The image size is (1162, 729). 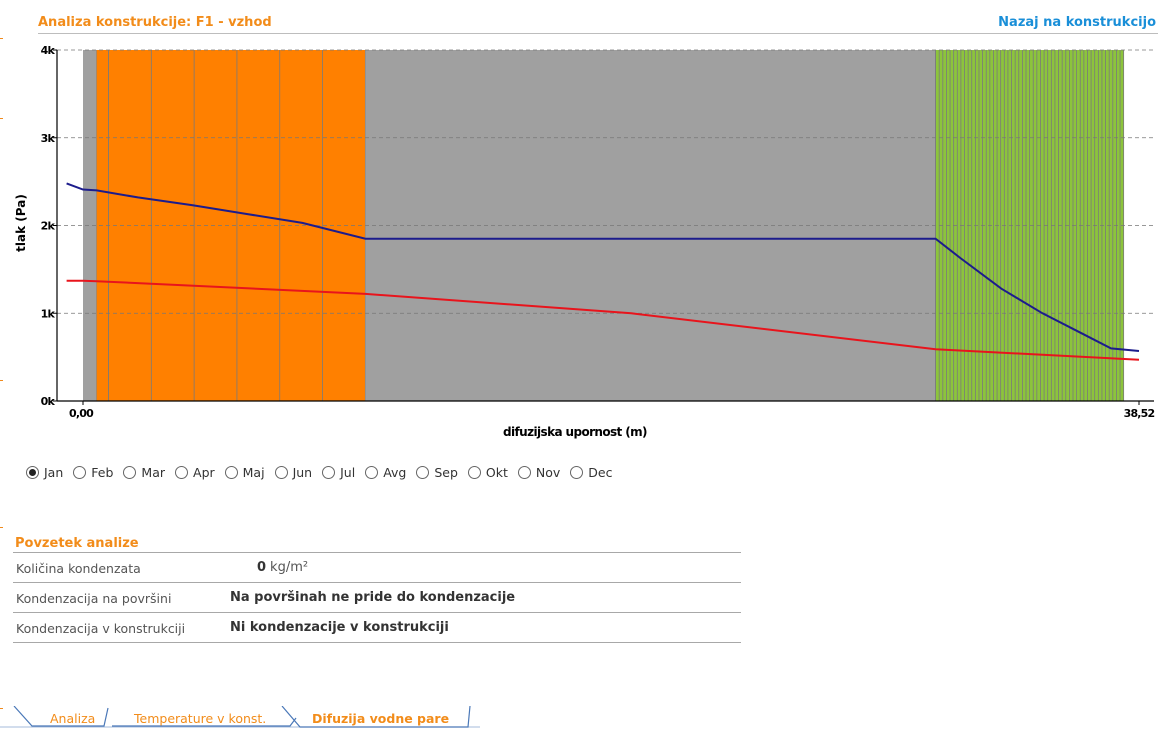 I want to click on month-label: Apr, so click(x=204, y=472).